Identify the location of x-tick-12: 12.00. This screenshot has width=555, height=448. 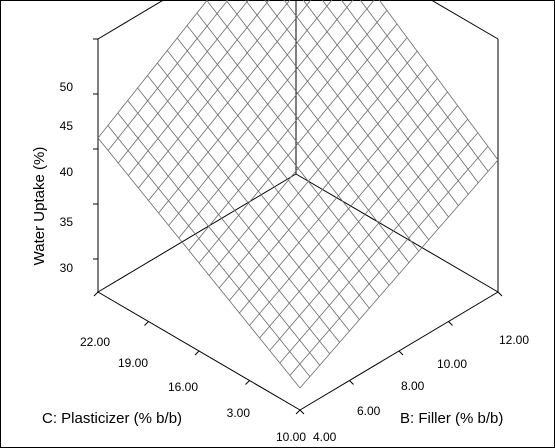
(514, 340).